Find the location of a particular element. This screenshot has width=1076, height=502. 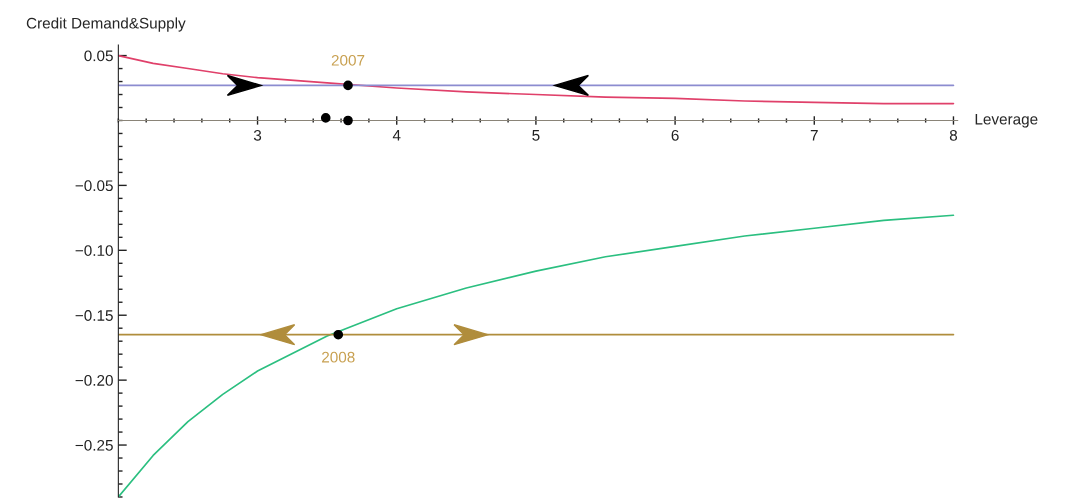

x-tick-label: 5 is located at coordinates (536, 135).